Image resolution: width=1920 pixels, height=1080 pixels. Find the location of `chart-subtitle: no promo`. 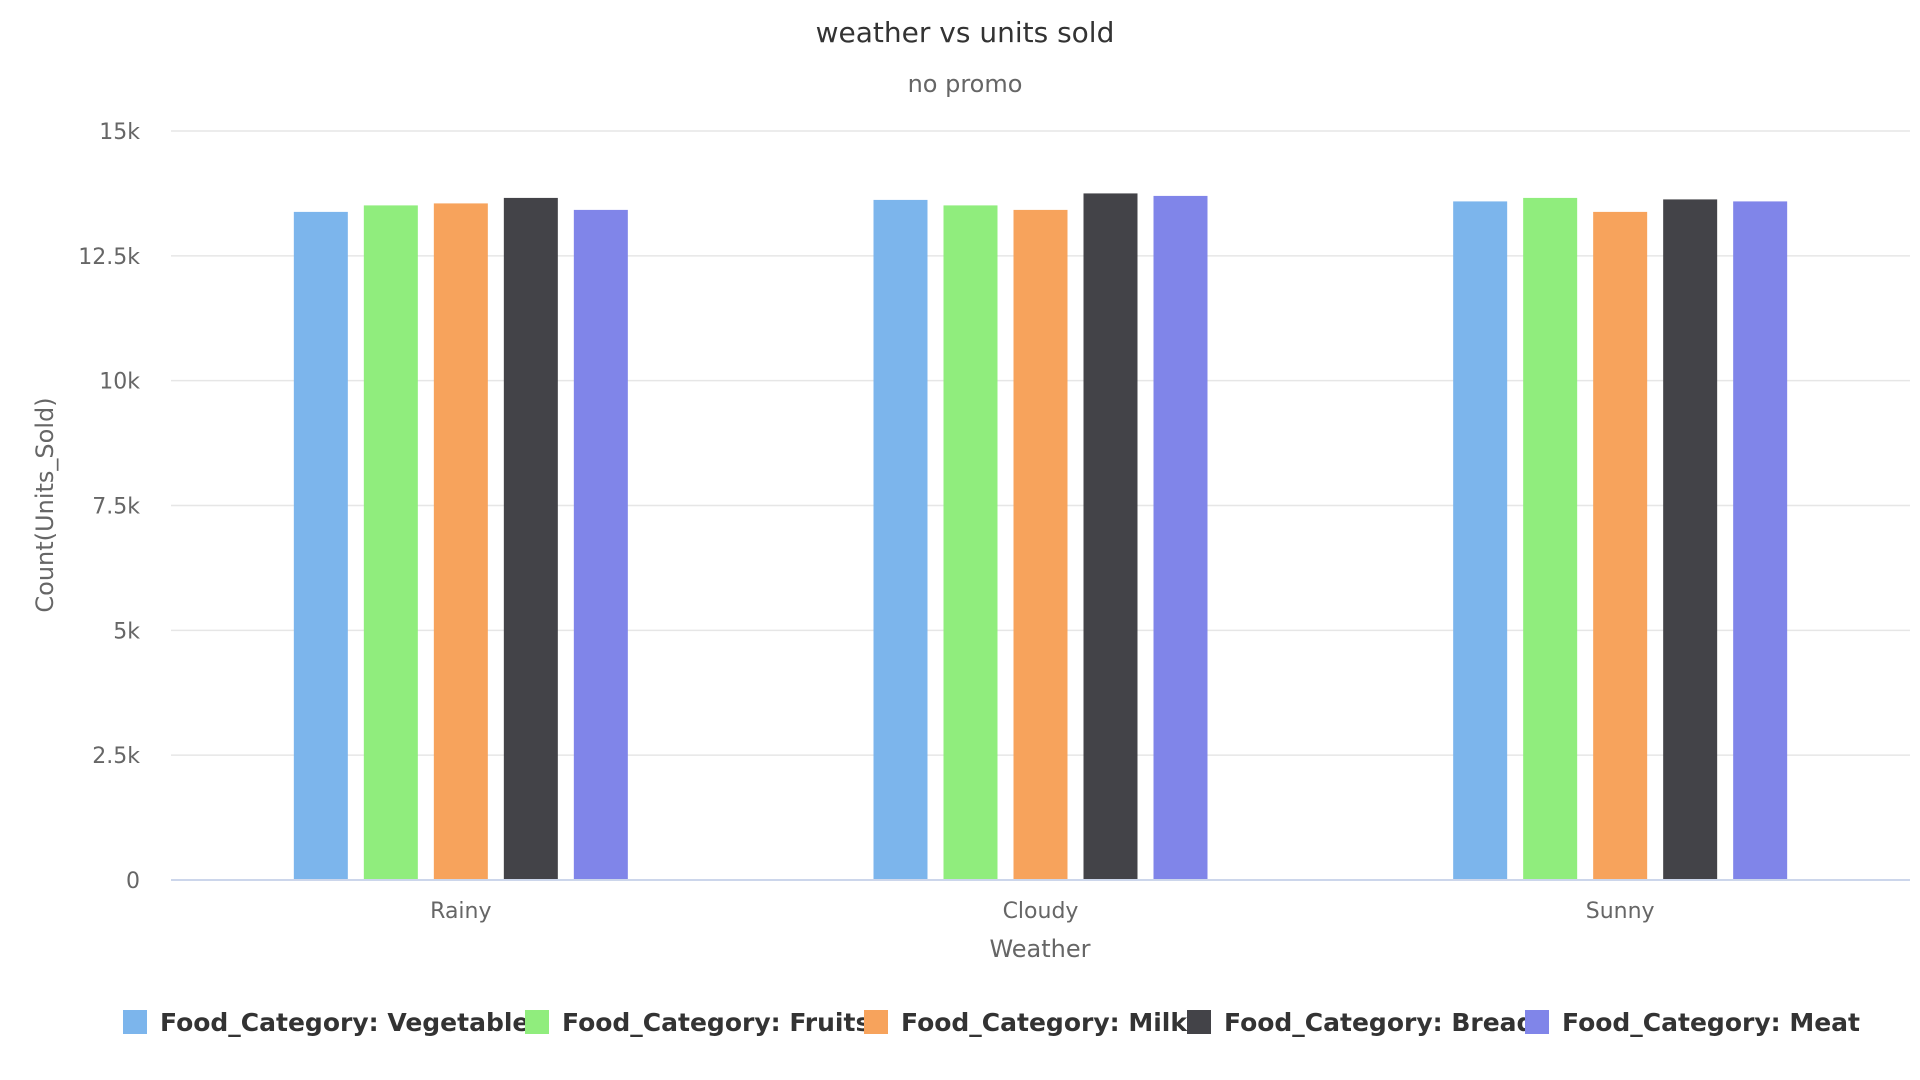

chart-subtitle: no promo is located at coordinates (965, 84).